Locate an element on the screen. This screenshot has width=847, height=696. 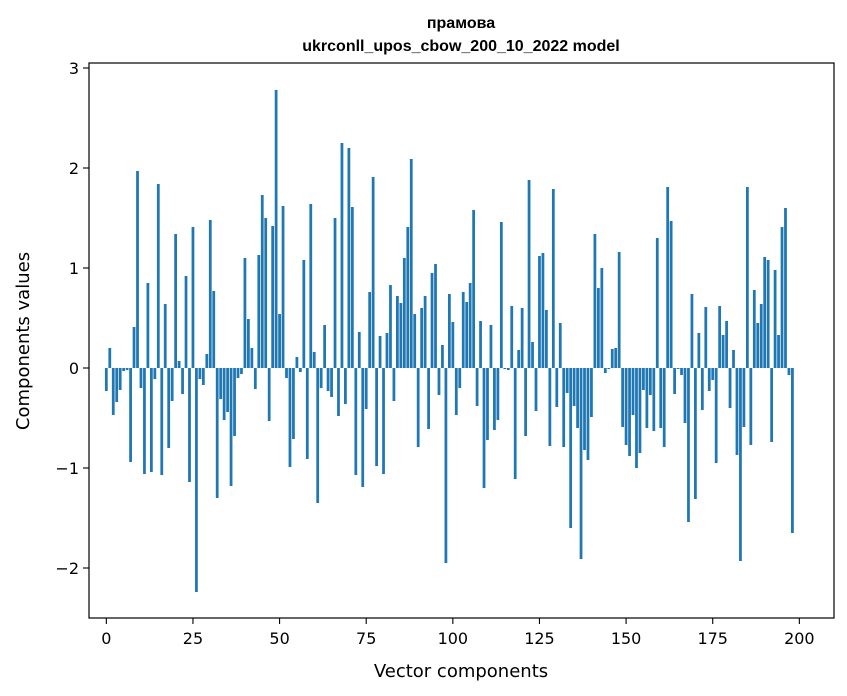
x-axis-ticks: 0 25 50 75 100 125 150 175 200 is located at coordinates (458, 633).